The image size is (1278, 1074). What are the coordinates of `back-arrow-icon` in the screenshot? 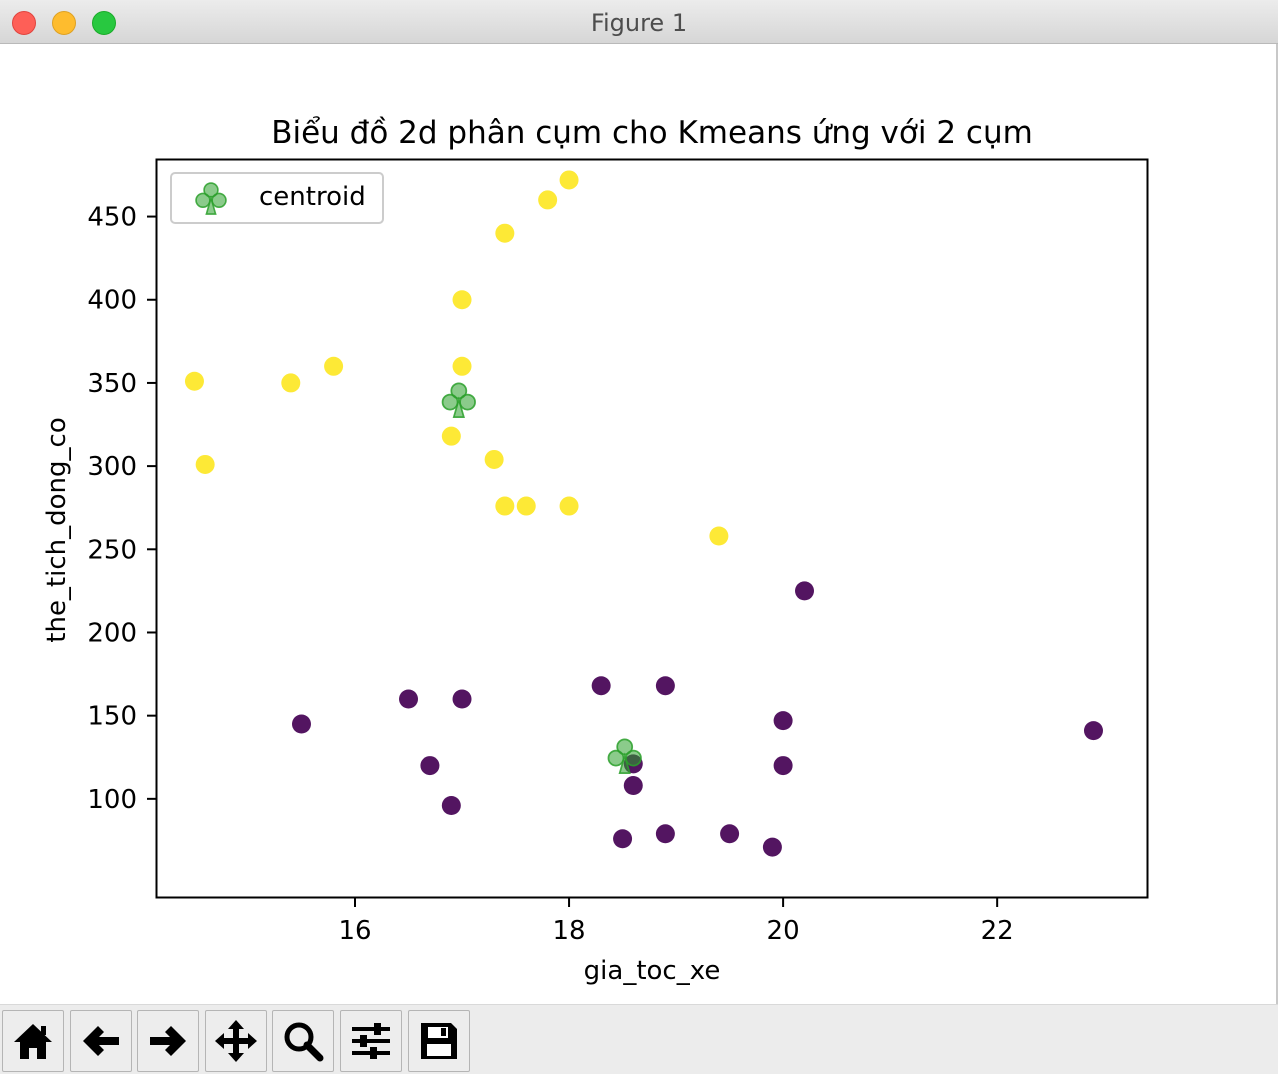 It's located at (101, 1041).